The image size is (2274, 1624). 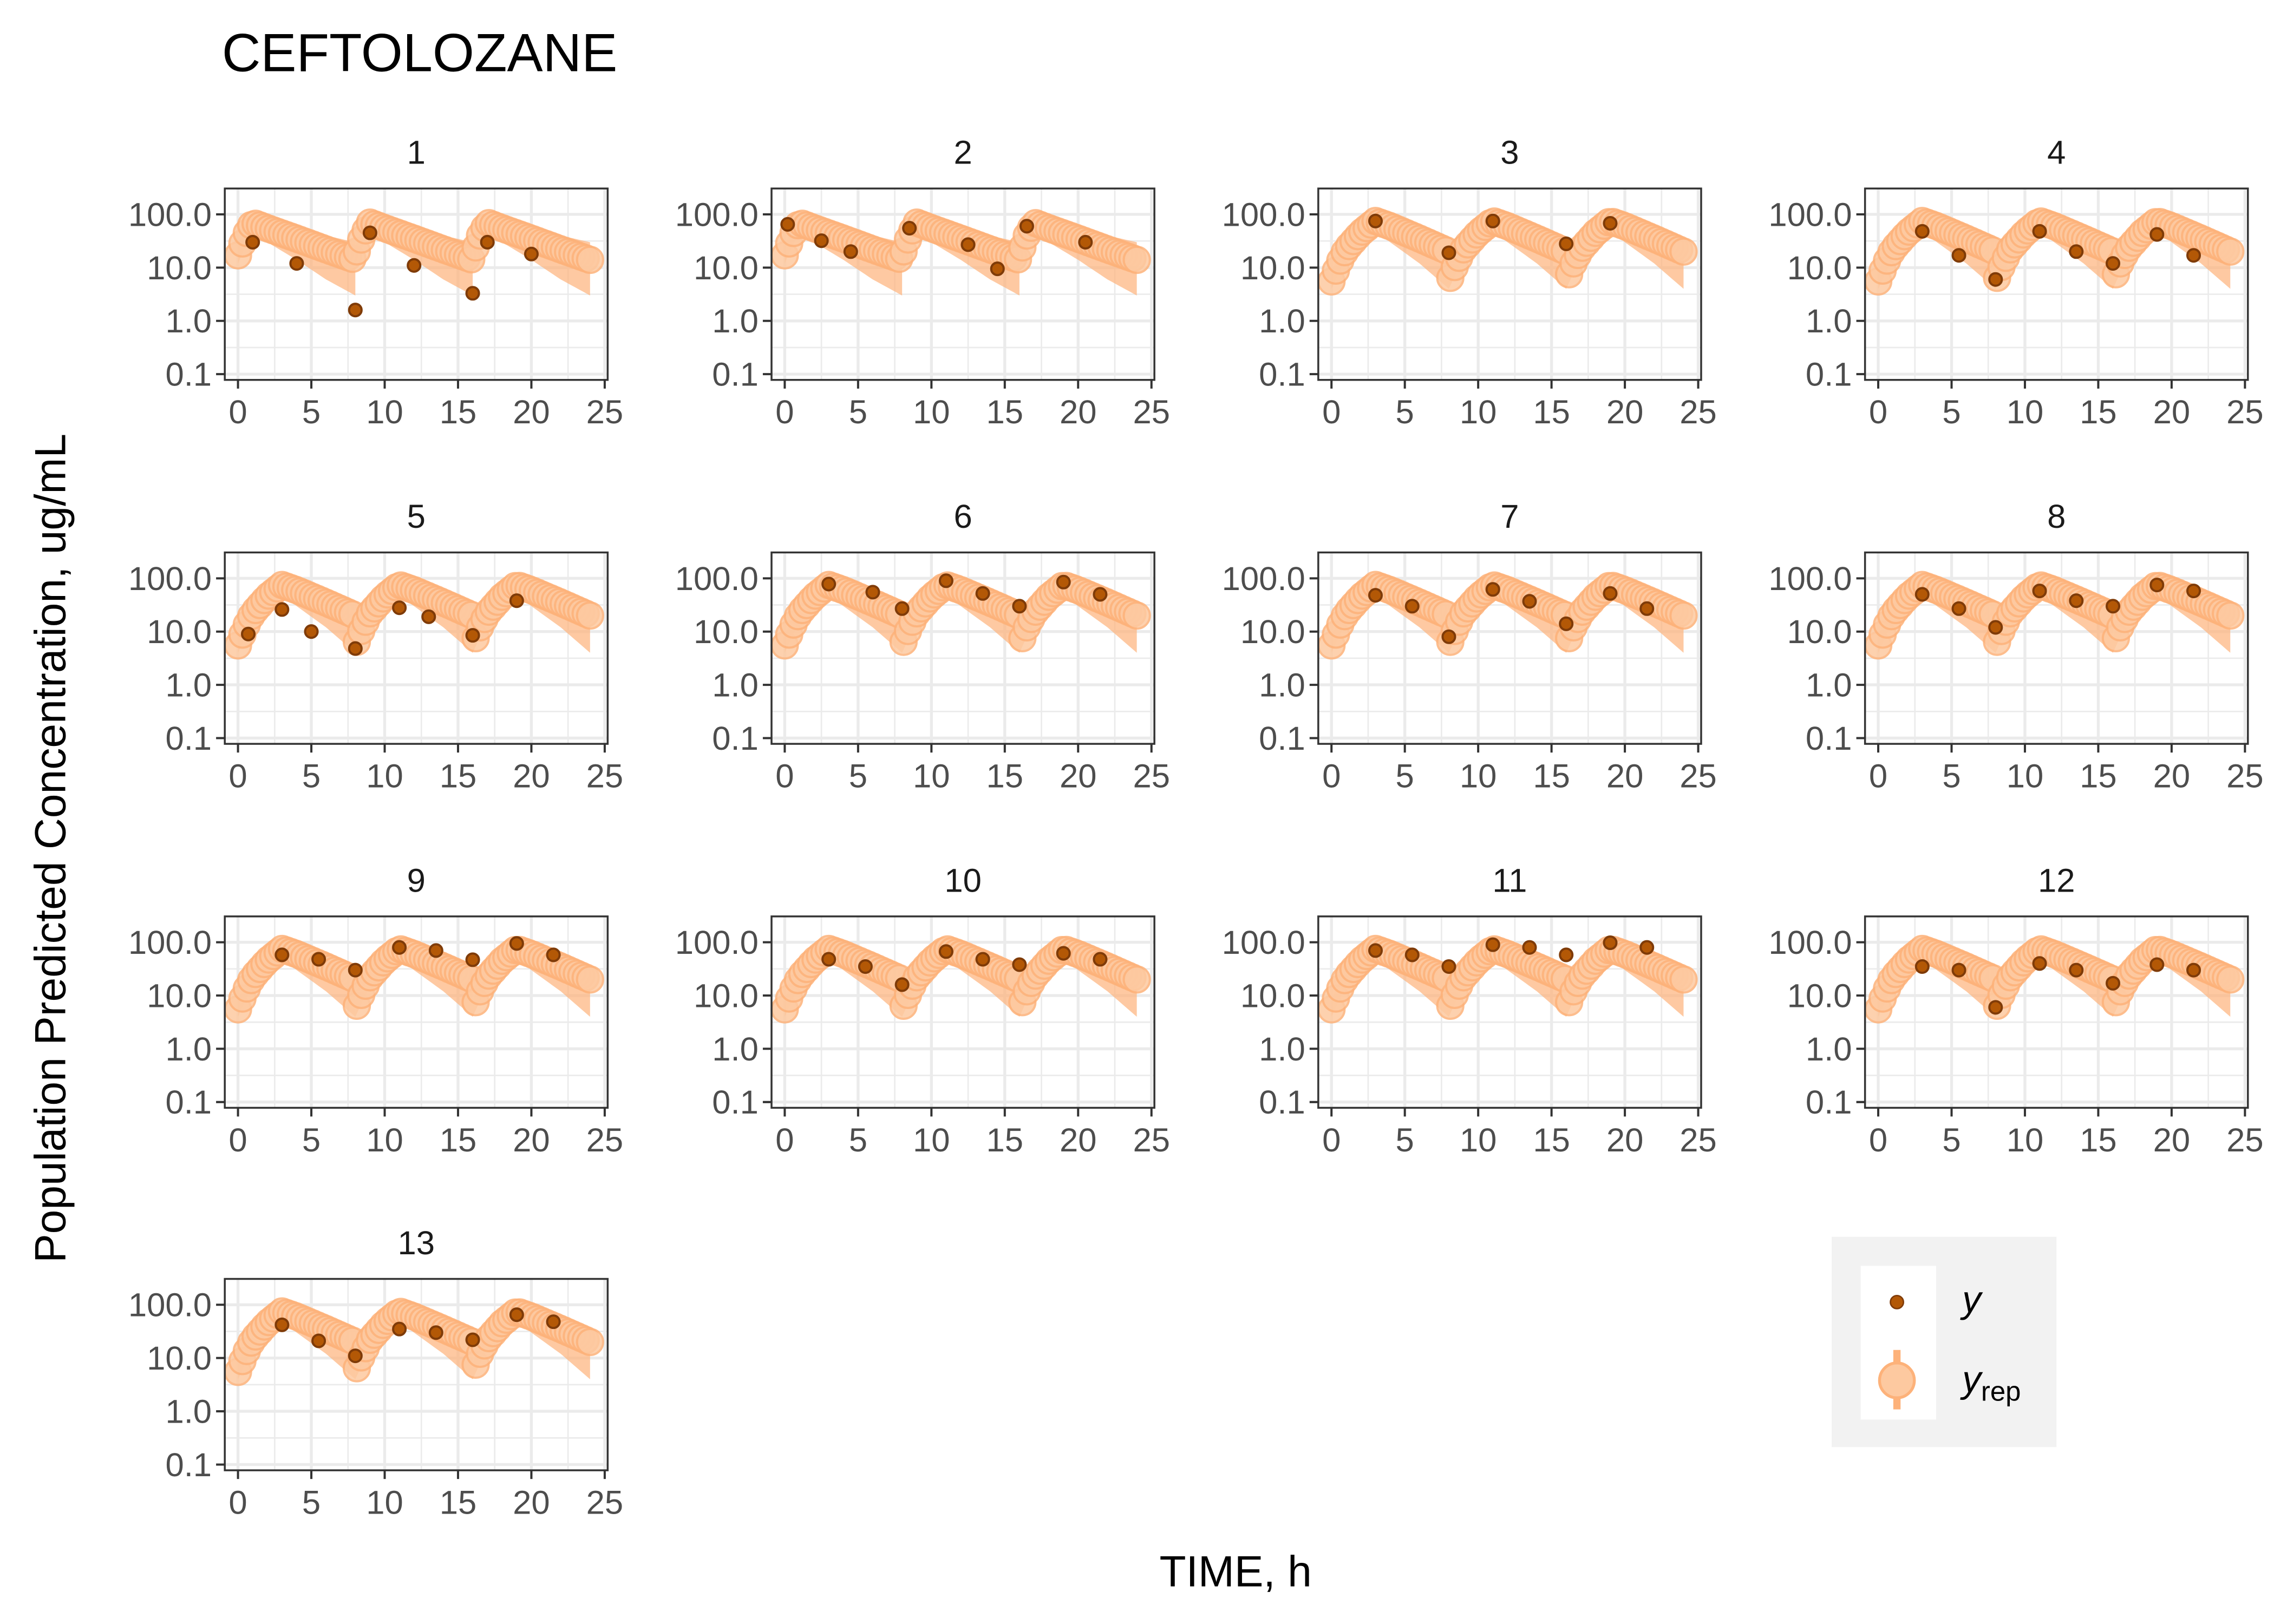 What do you see at coordinates (963, 153) in the screenshot?
I see `panel-strip-label: 2` at bounding box center [963, 153].